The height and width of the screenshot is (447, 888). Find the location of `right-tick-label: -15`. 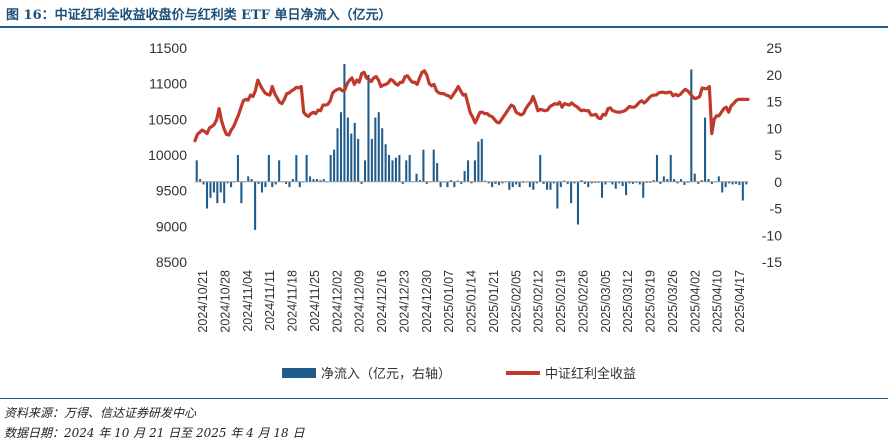

right-tick-label: -15 is located at coordinates (772, 262).